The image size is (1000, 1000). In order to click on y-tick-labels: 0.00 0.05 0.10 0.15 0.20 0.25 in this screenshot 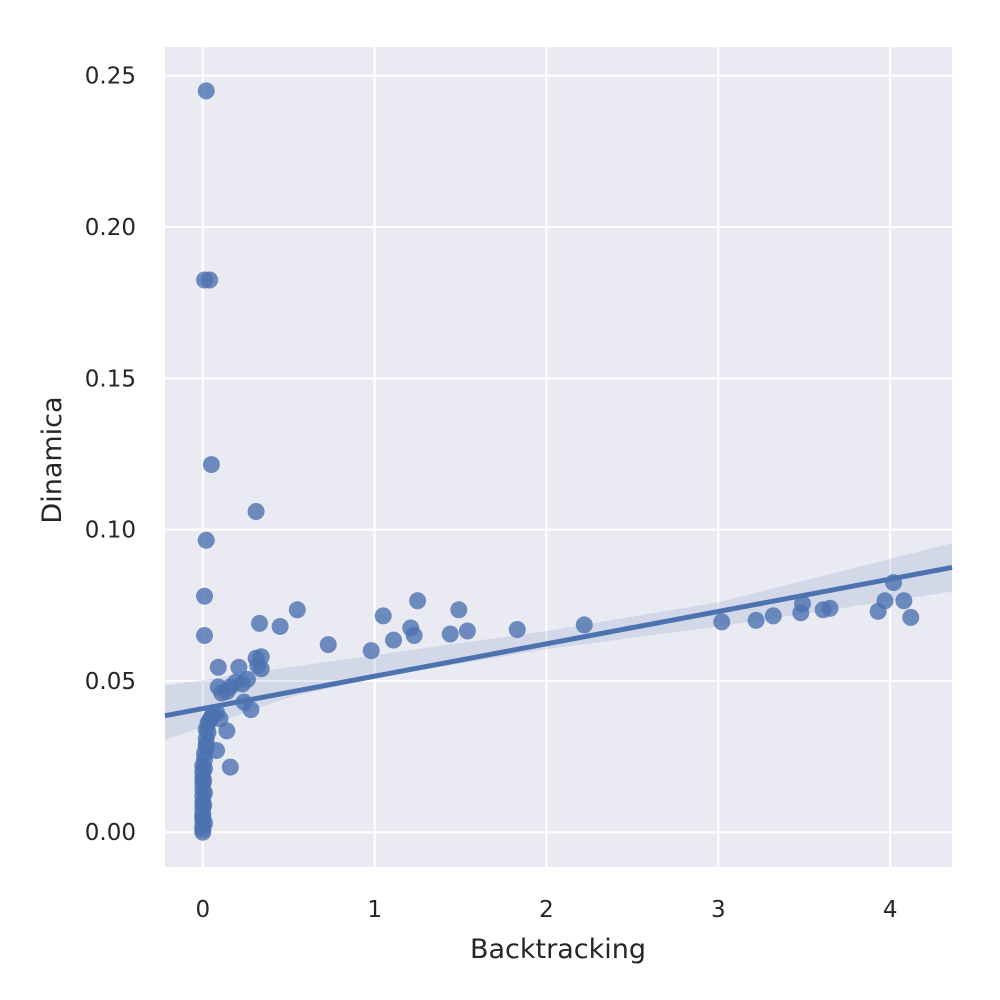, I will do `click(110, 455)`.